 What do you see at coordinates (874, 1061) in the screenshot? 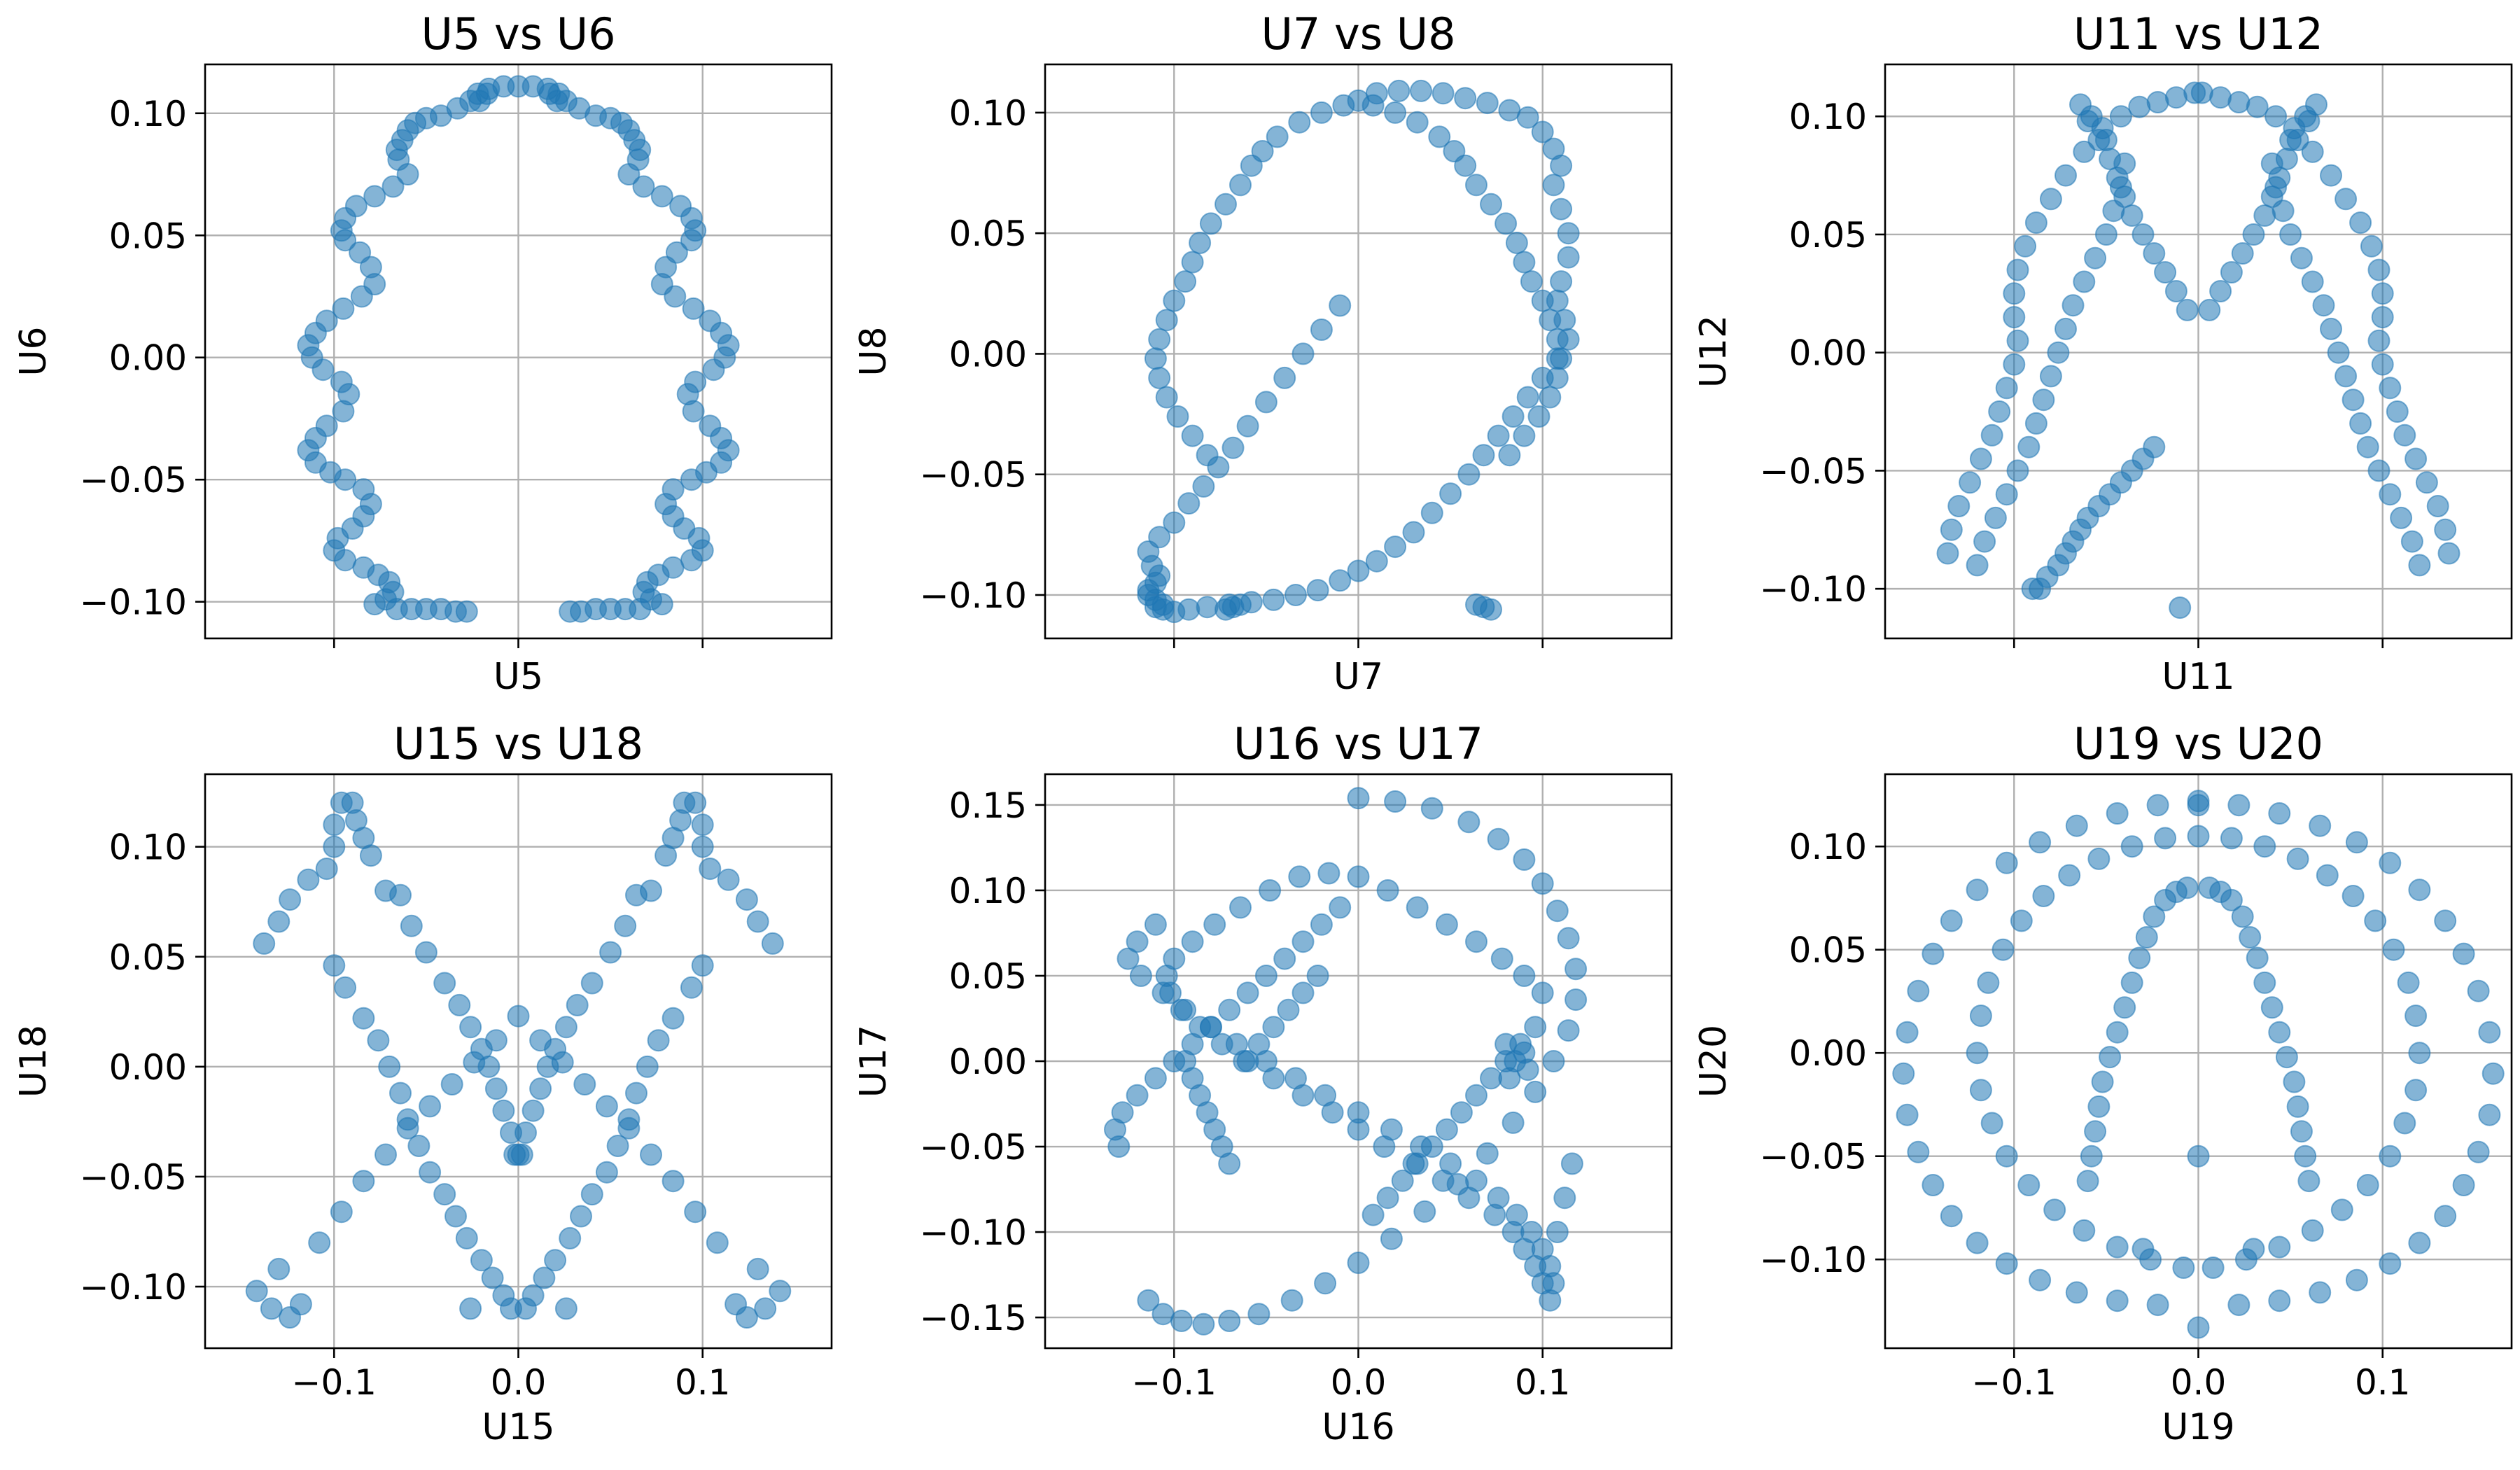
I see `y-axis-label: U17` at bounding box center [874, 1061].